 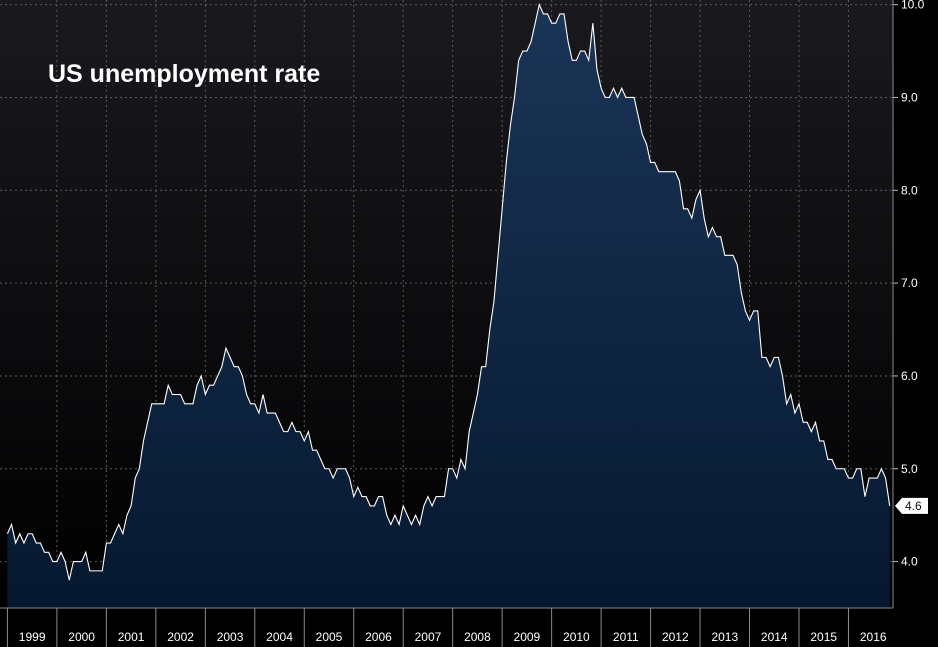 What do you see at coordinates (823, 637) in the screenshot?
I see `x-tick-label: 2015` at bounding box center [823, 637].